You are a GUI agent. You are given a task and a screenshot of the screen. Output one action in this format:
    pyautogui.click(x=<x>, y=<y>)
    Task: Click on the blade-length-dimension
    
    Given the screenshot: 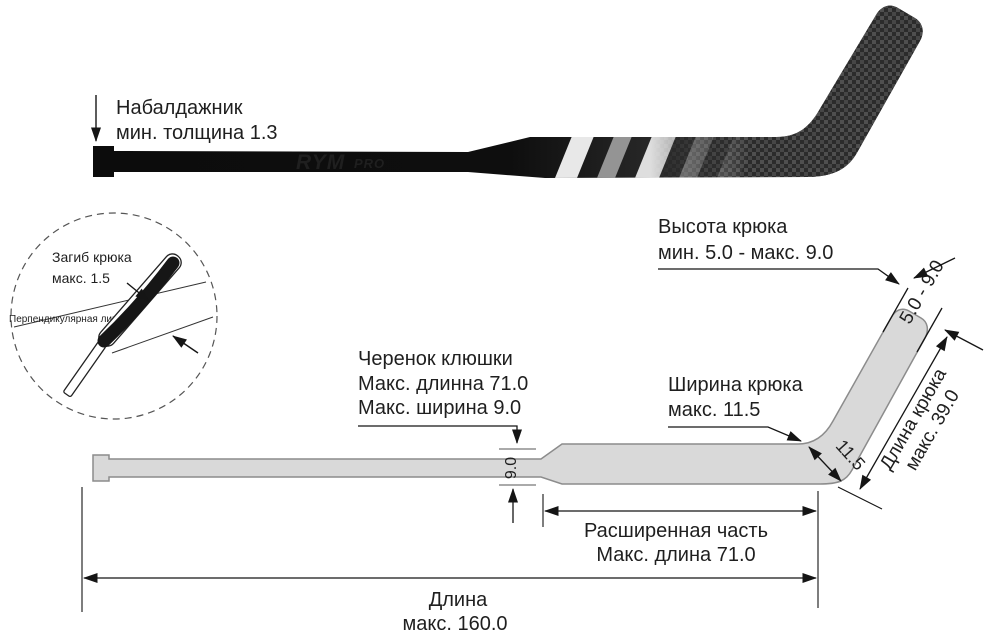 What is the action you would take?
    pyautogui.click(x=903, y=413)
    